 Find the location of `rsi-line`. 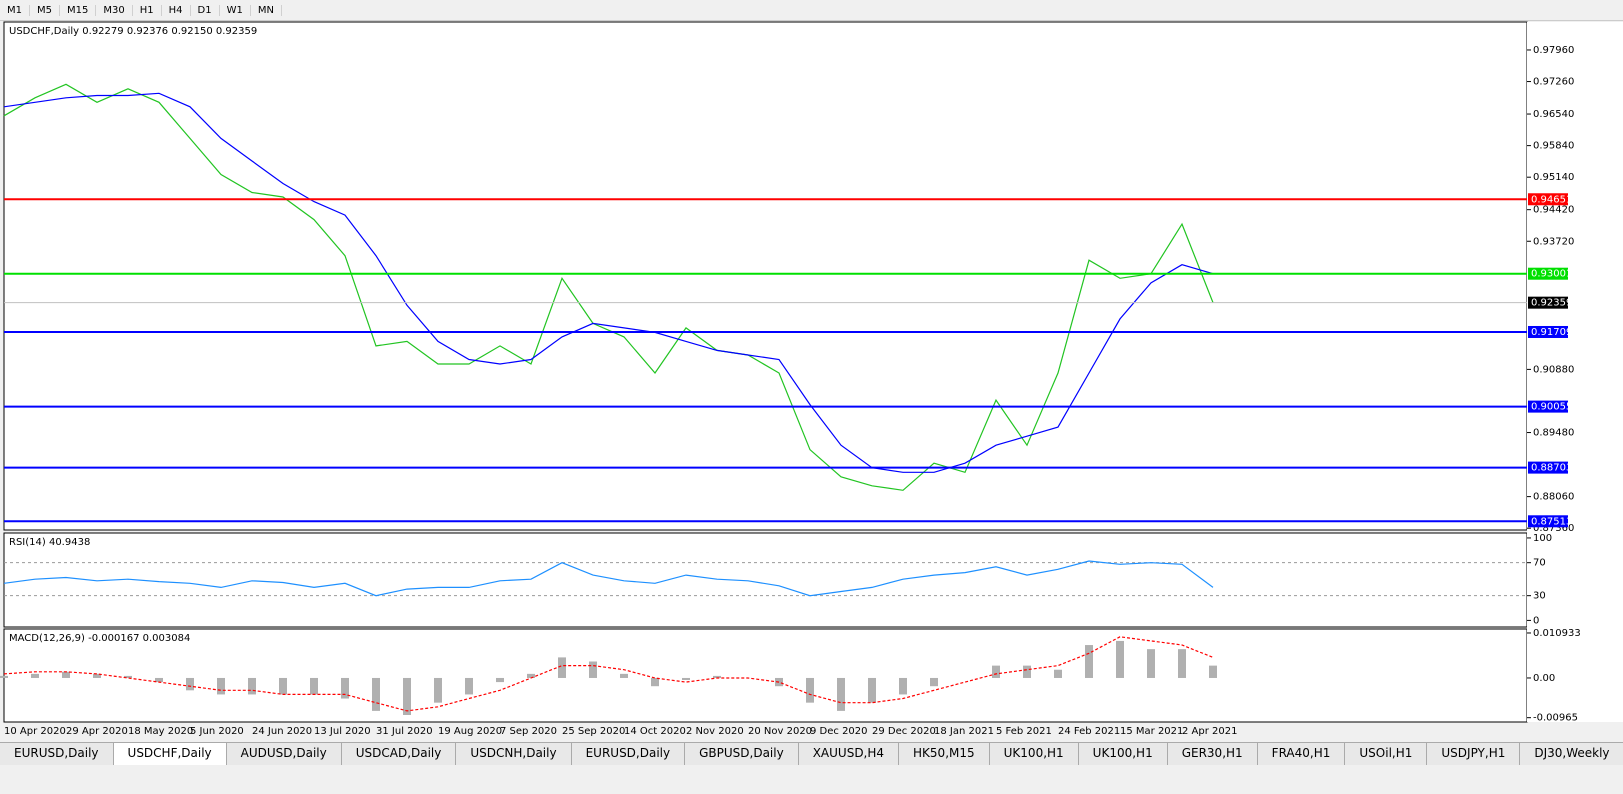

rsi-line is located at coordinates (608, 578).